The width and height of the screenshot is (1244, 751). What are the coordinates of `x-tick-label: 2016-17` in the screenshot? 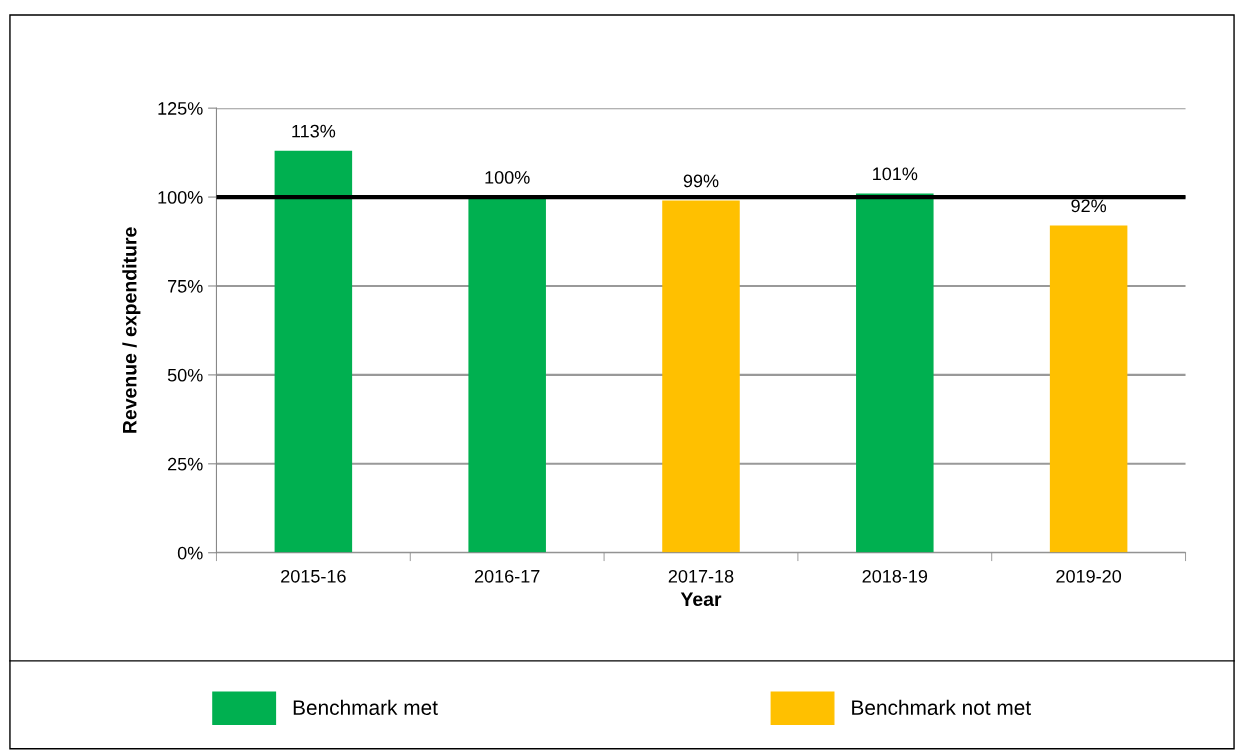 It's located at (507, 576).